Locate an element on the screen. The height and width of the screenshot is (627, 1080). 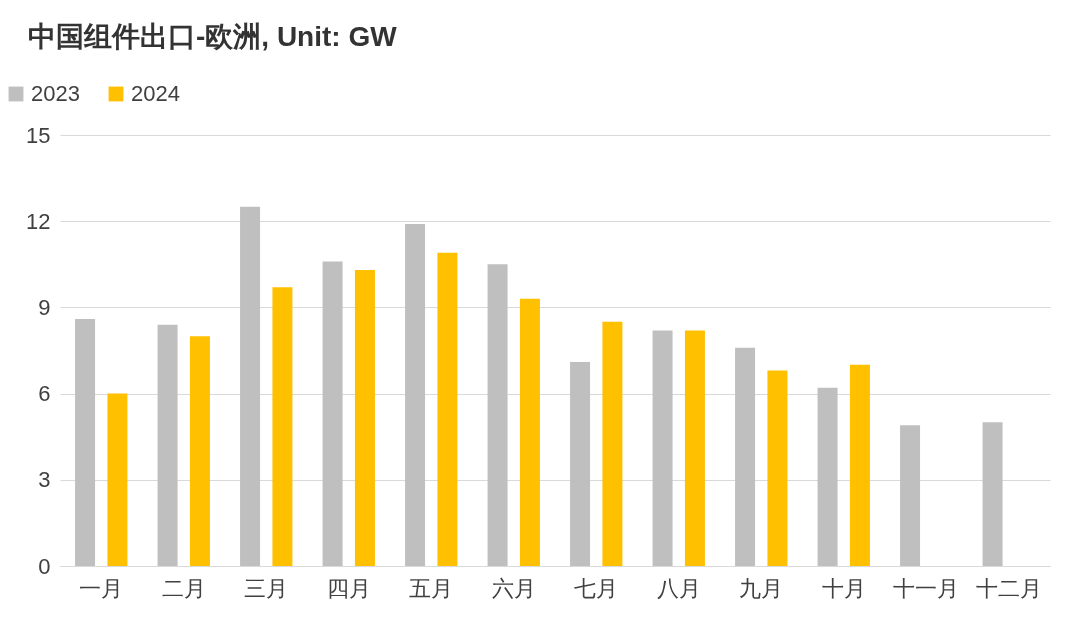
y-tick-label: 3 is located at coordinates (44, 480).